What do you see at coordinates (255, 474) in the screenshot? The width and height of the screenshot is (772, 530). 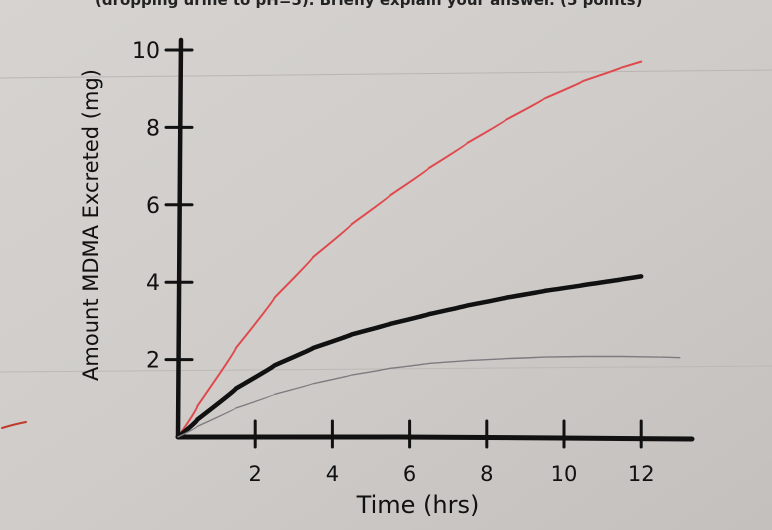 I see `x-tick-label: 2` at bounding box center [255, 474].